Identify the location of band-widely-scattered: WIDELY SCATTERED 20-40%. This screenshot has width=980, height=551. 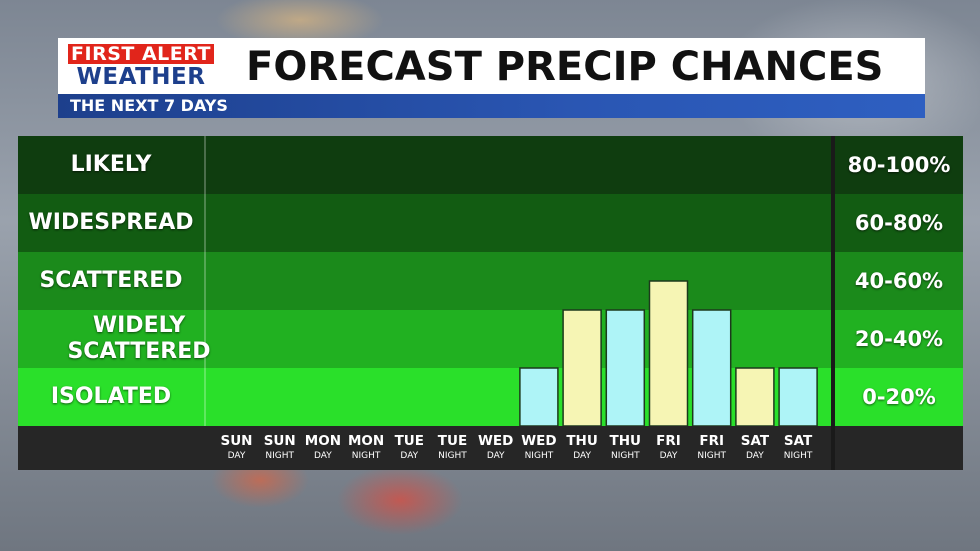
(490, 339).